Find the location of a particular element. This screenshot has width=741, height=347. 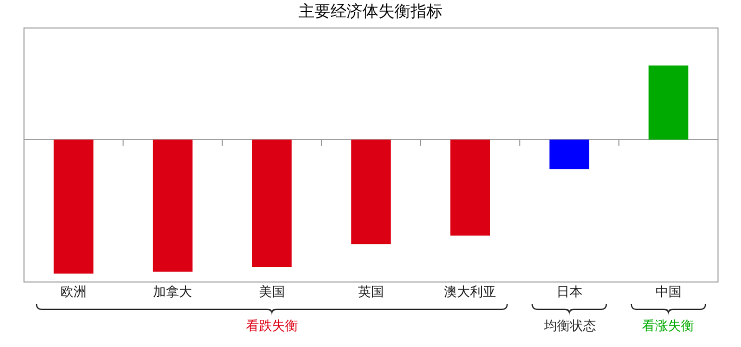

text: 看跌失衡 is located at coordinates (272, 326).